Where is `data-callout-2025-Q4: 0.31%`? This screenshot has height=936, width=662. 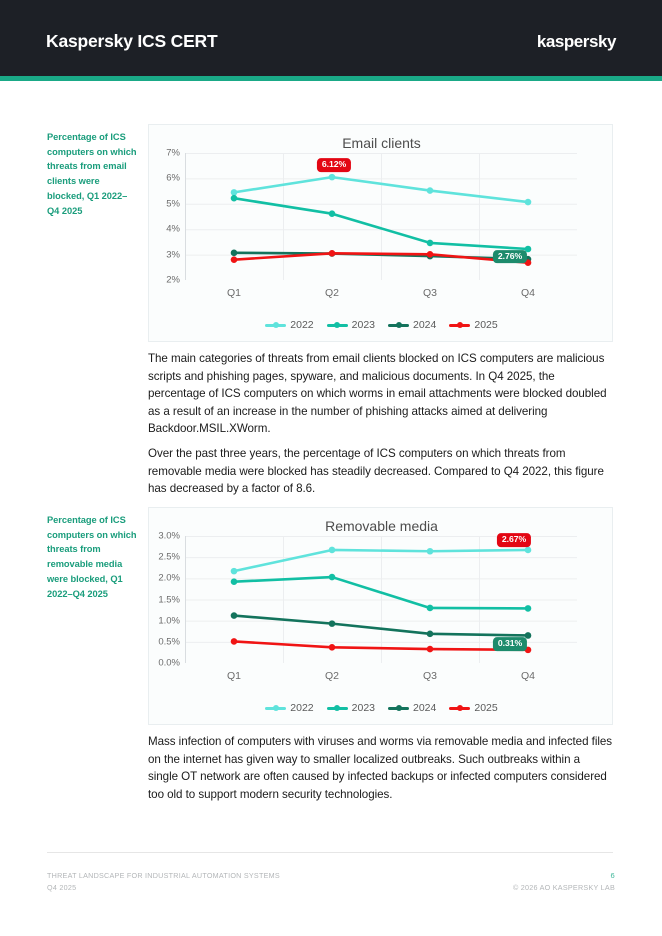
data-callout-2025-Q4: 0.31% is located at coordinates (510, 644).